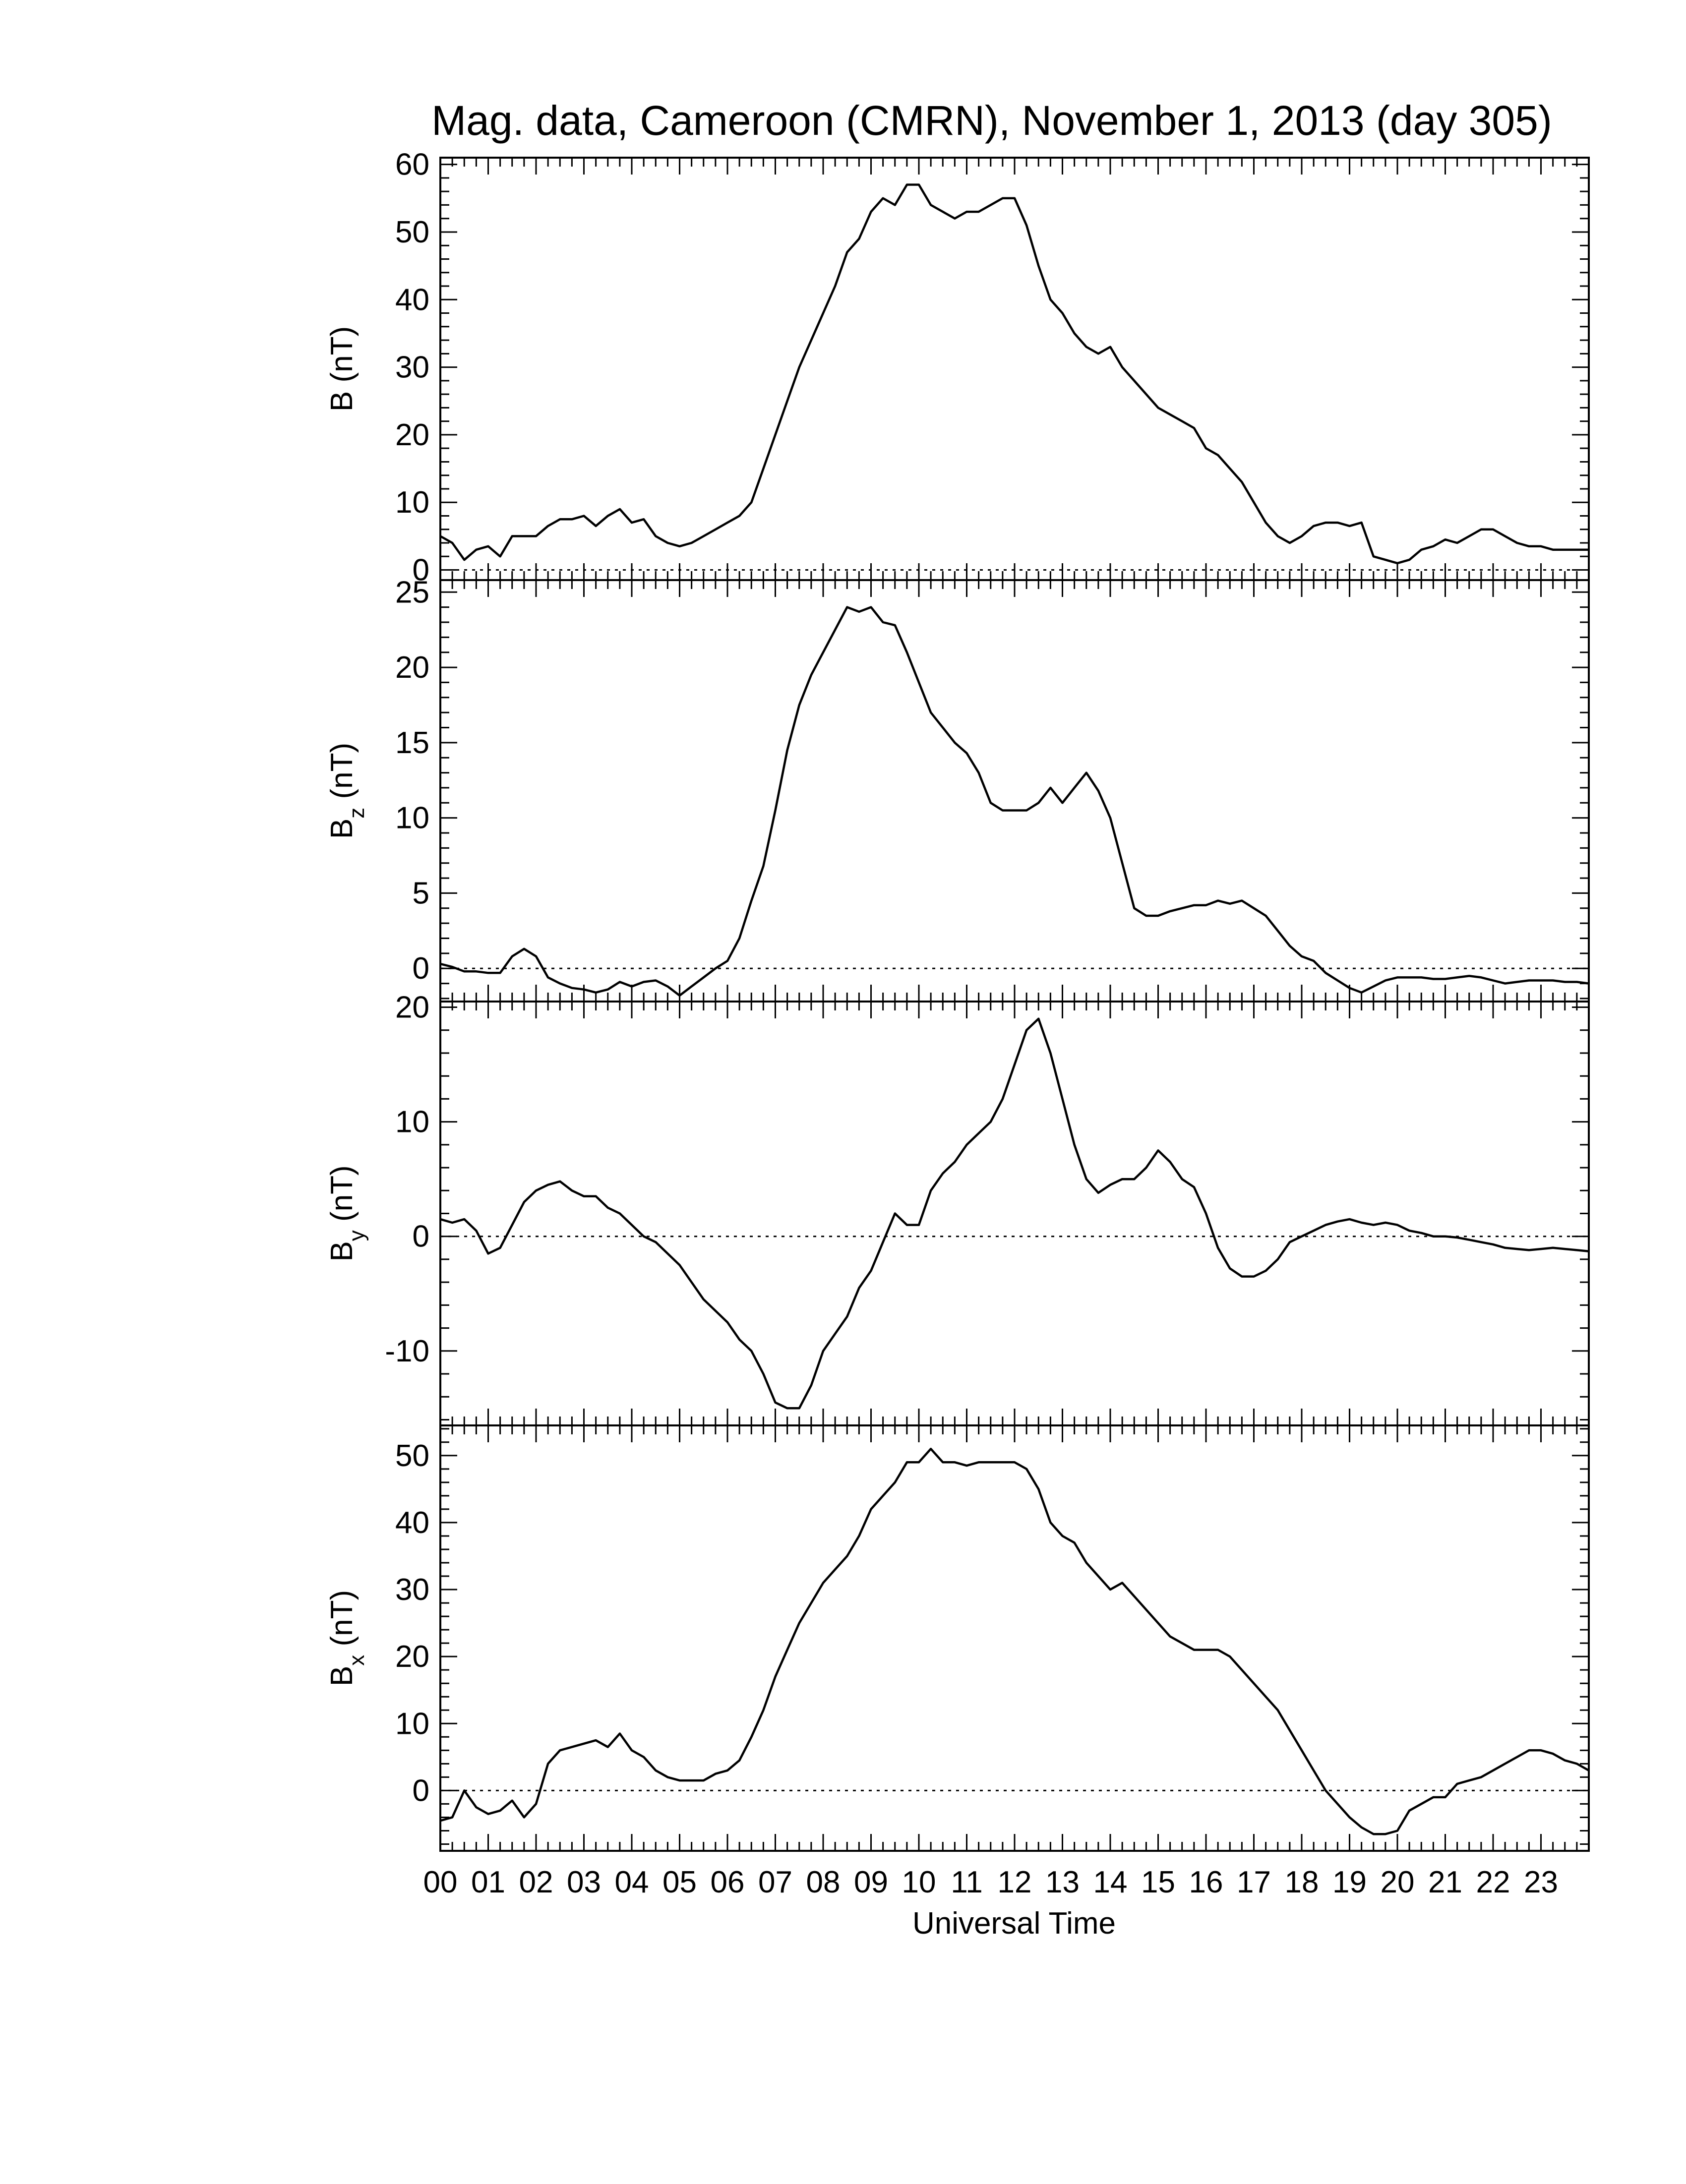 The image size is (1686, 2184). What do you see at coordinates (775, 1882) in the screenshot?
I see `x-tick-label: 07` at bounding box center [775, 1882].